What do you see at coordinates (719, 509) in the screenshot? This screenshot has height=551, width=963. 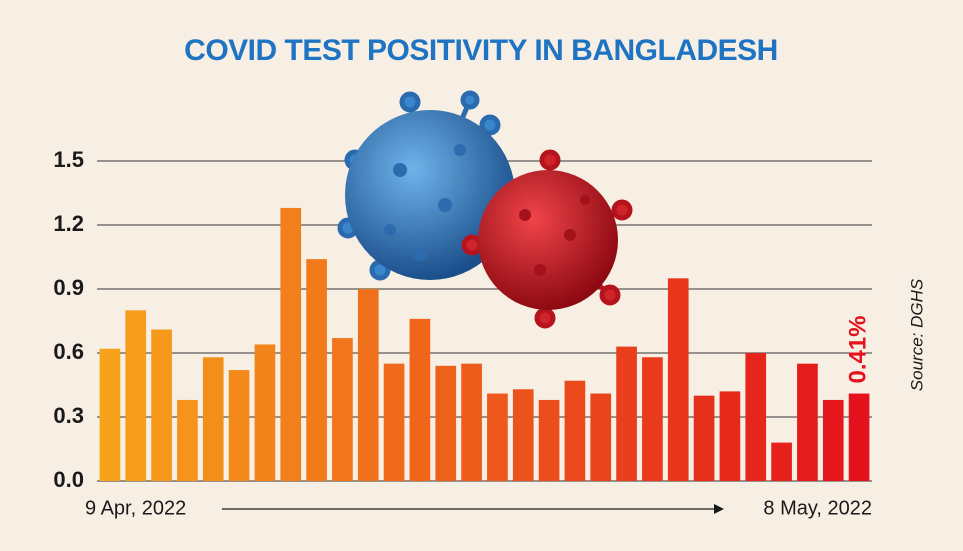 I see `date-arrowhead` at bounding box center [719, 509].